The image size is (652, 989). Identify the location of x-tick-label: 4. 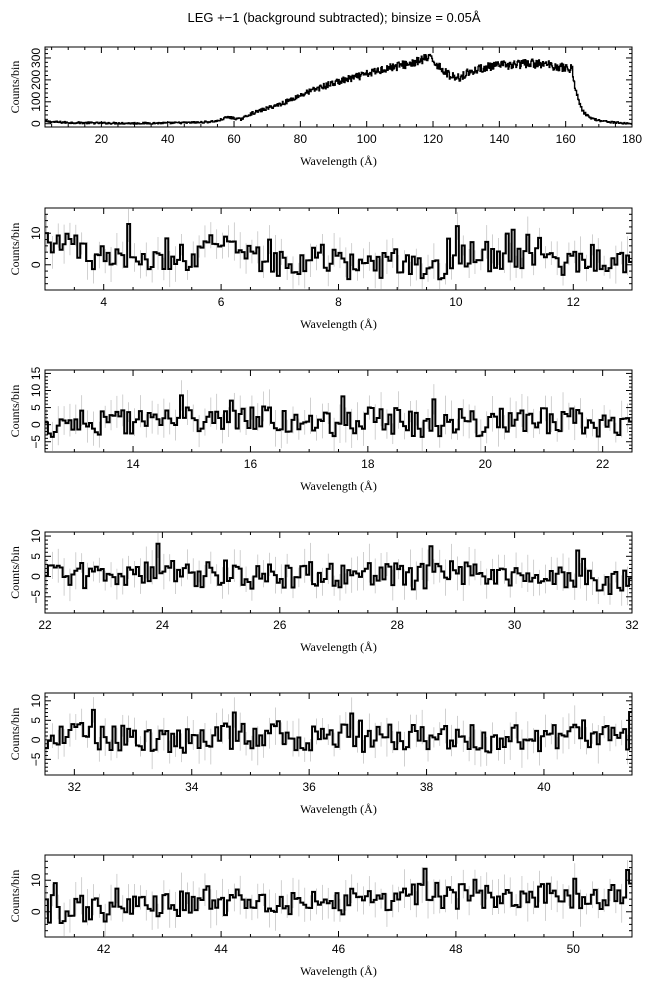
(103, 302).